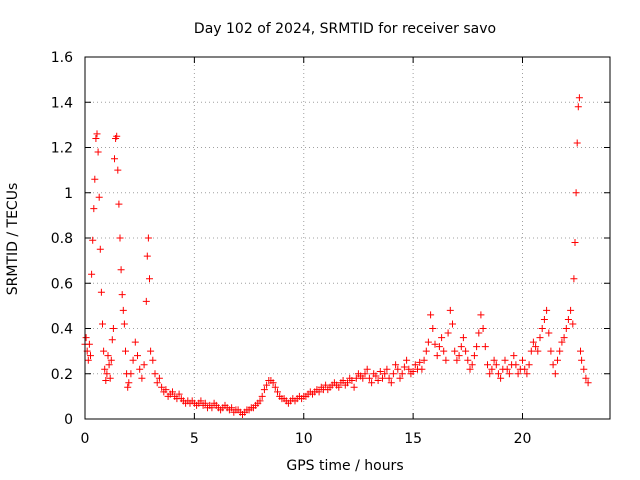 Image resolution: width=640 pixels, height=480 pixels. I want to click on x-tick-label: 20, so click(523, 439).